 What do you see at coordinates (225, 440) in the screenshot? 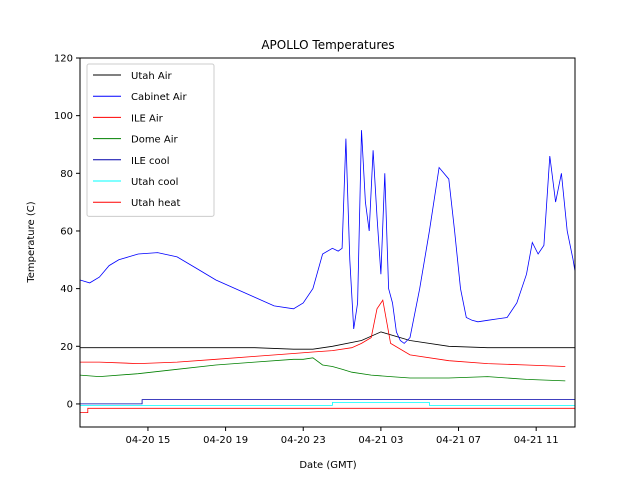
I see `x-tick-label: 04-20 19` at bounding box center [225, 440].